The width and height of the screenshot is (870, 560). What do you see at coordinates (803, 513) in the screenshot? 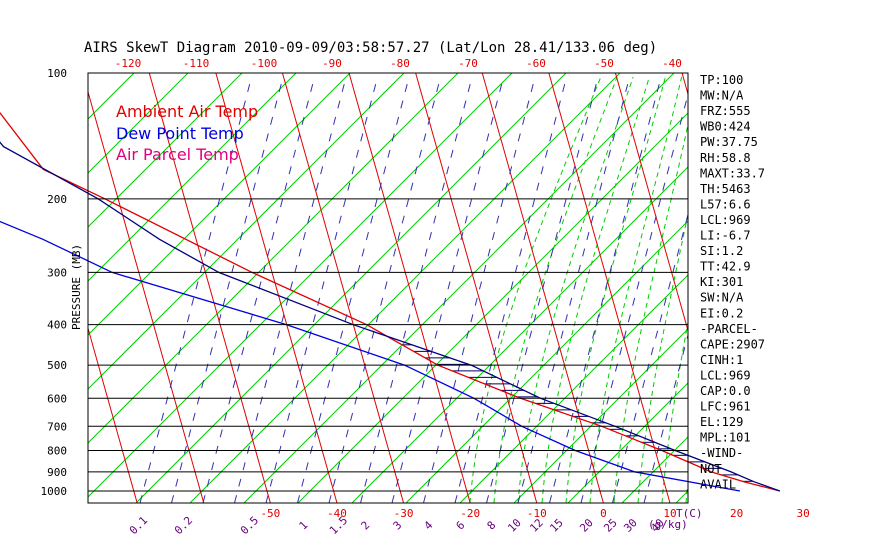
I see `bottom-temp-tick-label: 30` at bounding box center [803, 513].